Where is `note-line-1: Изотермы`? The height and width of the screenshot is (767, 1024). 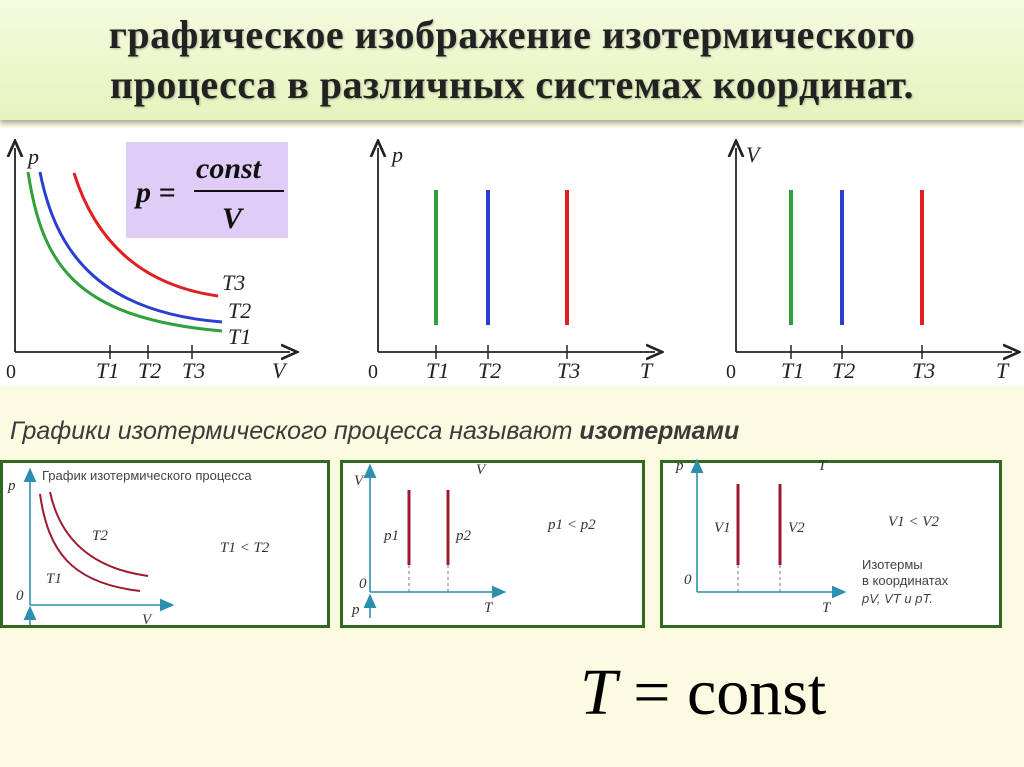
note-line-1: Изотермы is located at coordinates (892, 564).